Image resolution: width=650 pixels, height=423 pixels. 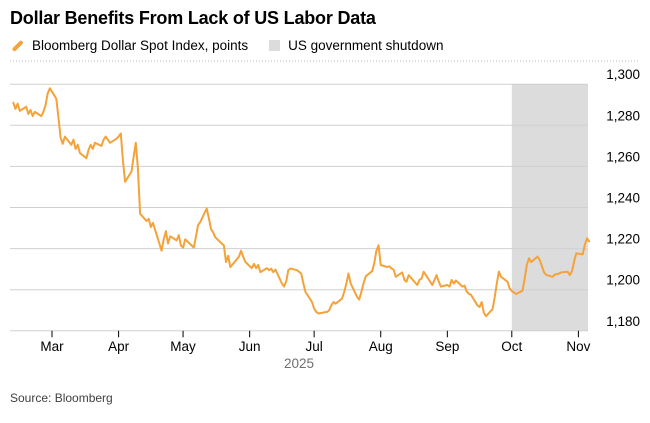 What do you see at coordinates (119, 346) in the screenshot?
I see `x-axis-label-apr: Apr` at bounding box center [119, 346].